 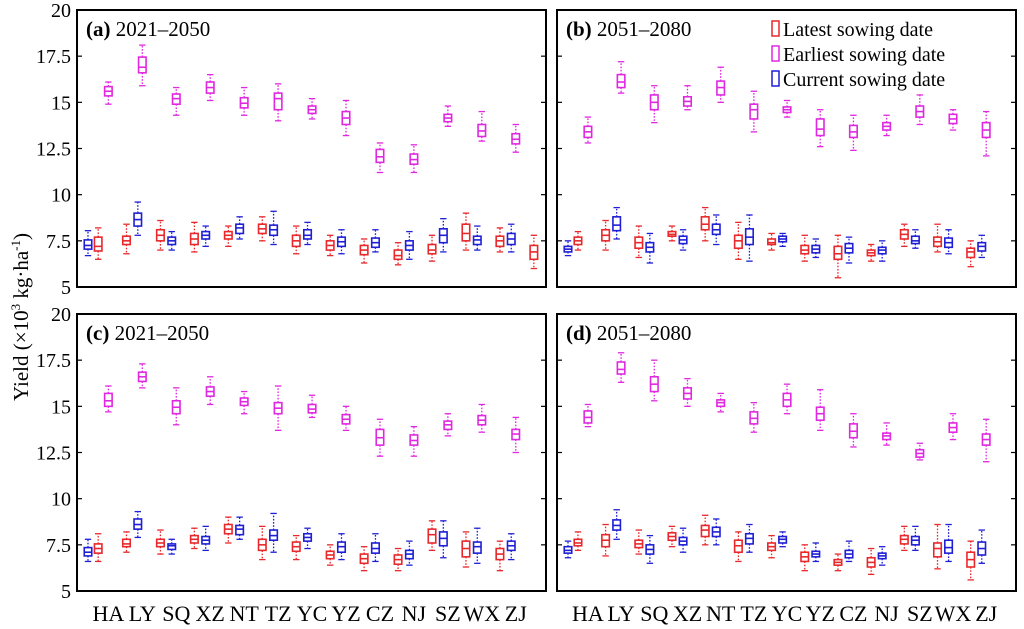 What do you see at coordinates (108, 613) in the screenshot?
I see `x-tick-label: HA` at bounding box center [108, 613].